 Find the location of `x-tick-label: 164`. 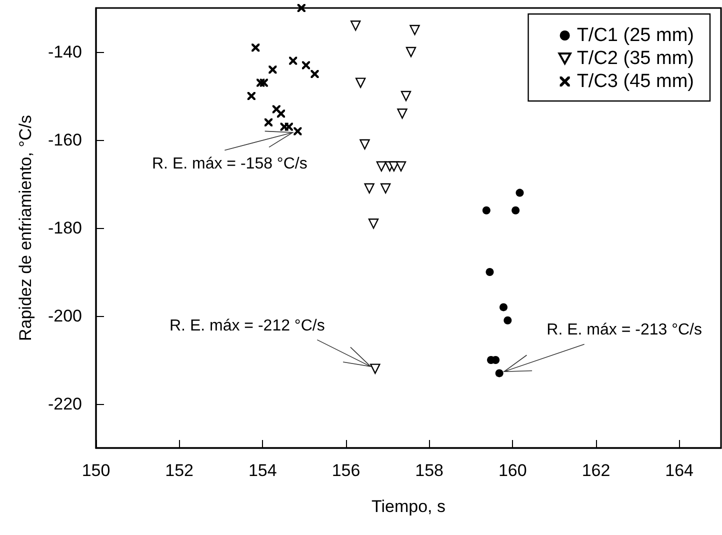

x-tick-label: 164 is located at coordinates (679, 470).